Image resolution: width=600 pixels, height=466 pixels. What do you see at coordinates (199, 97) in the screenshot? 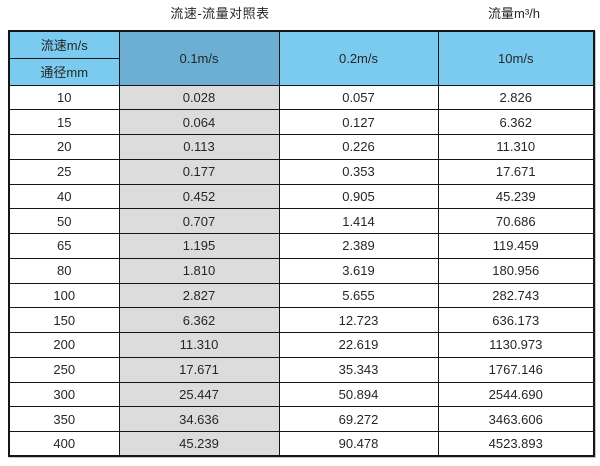
I see `flow-value-cell: 0.028` at bounding box center [199, 97].